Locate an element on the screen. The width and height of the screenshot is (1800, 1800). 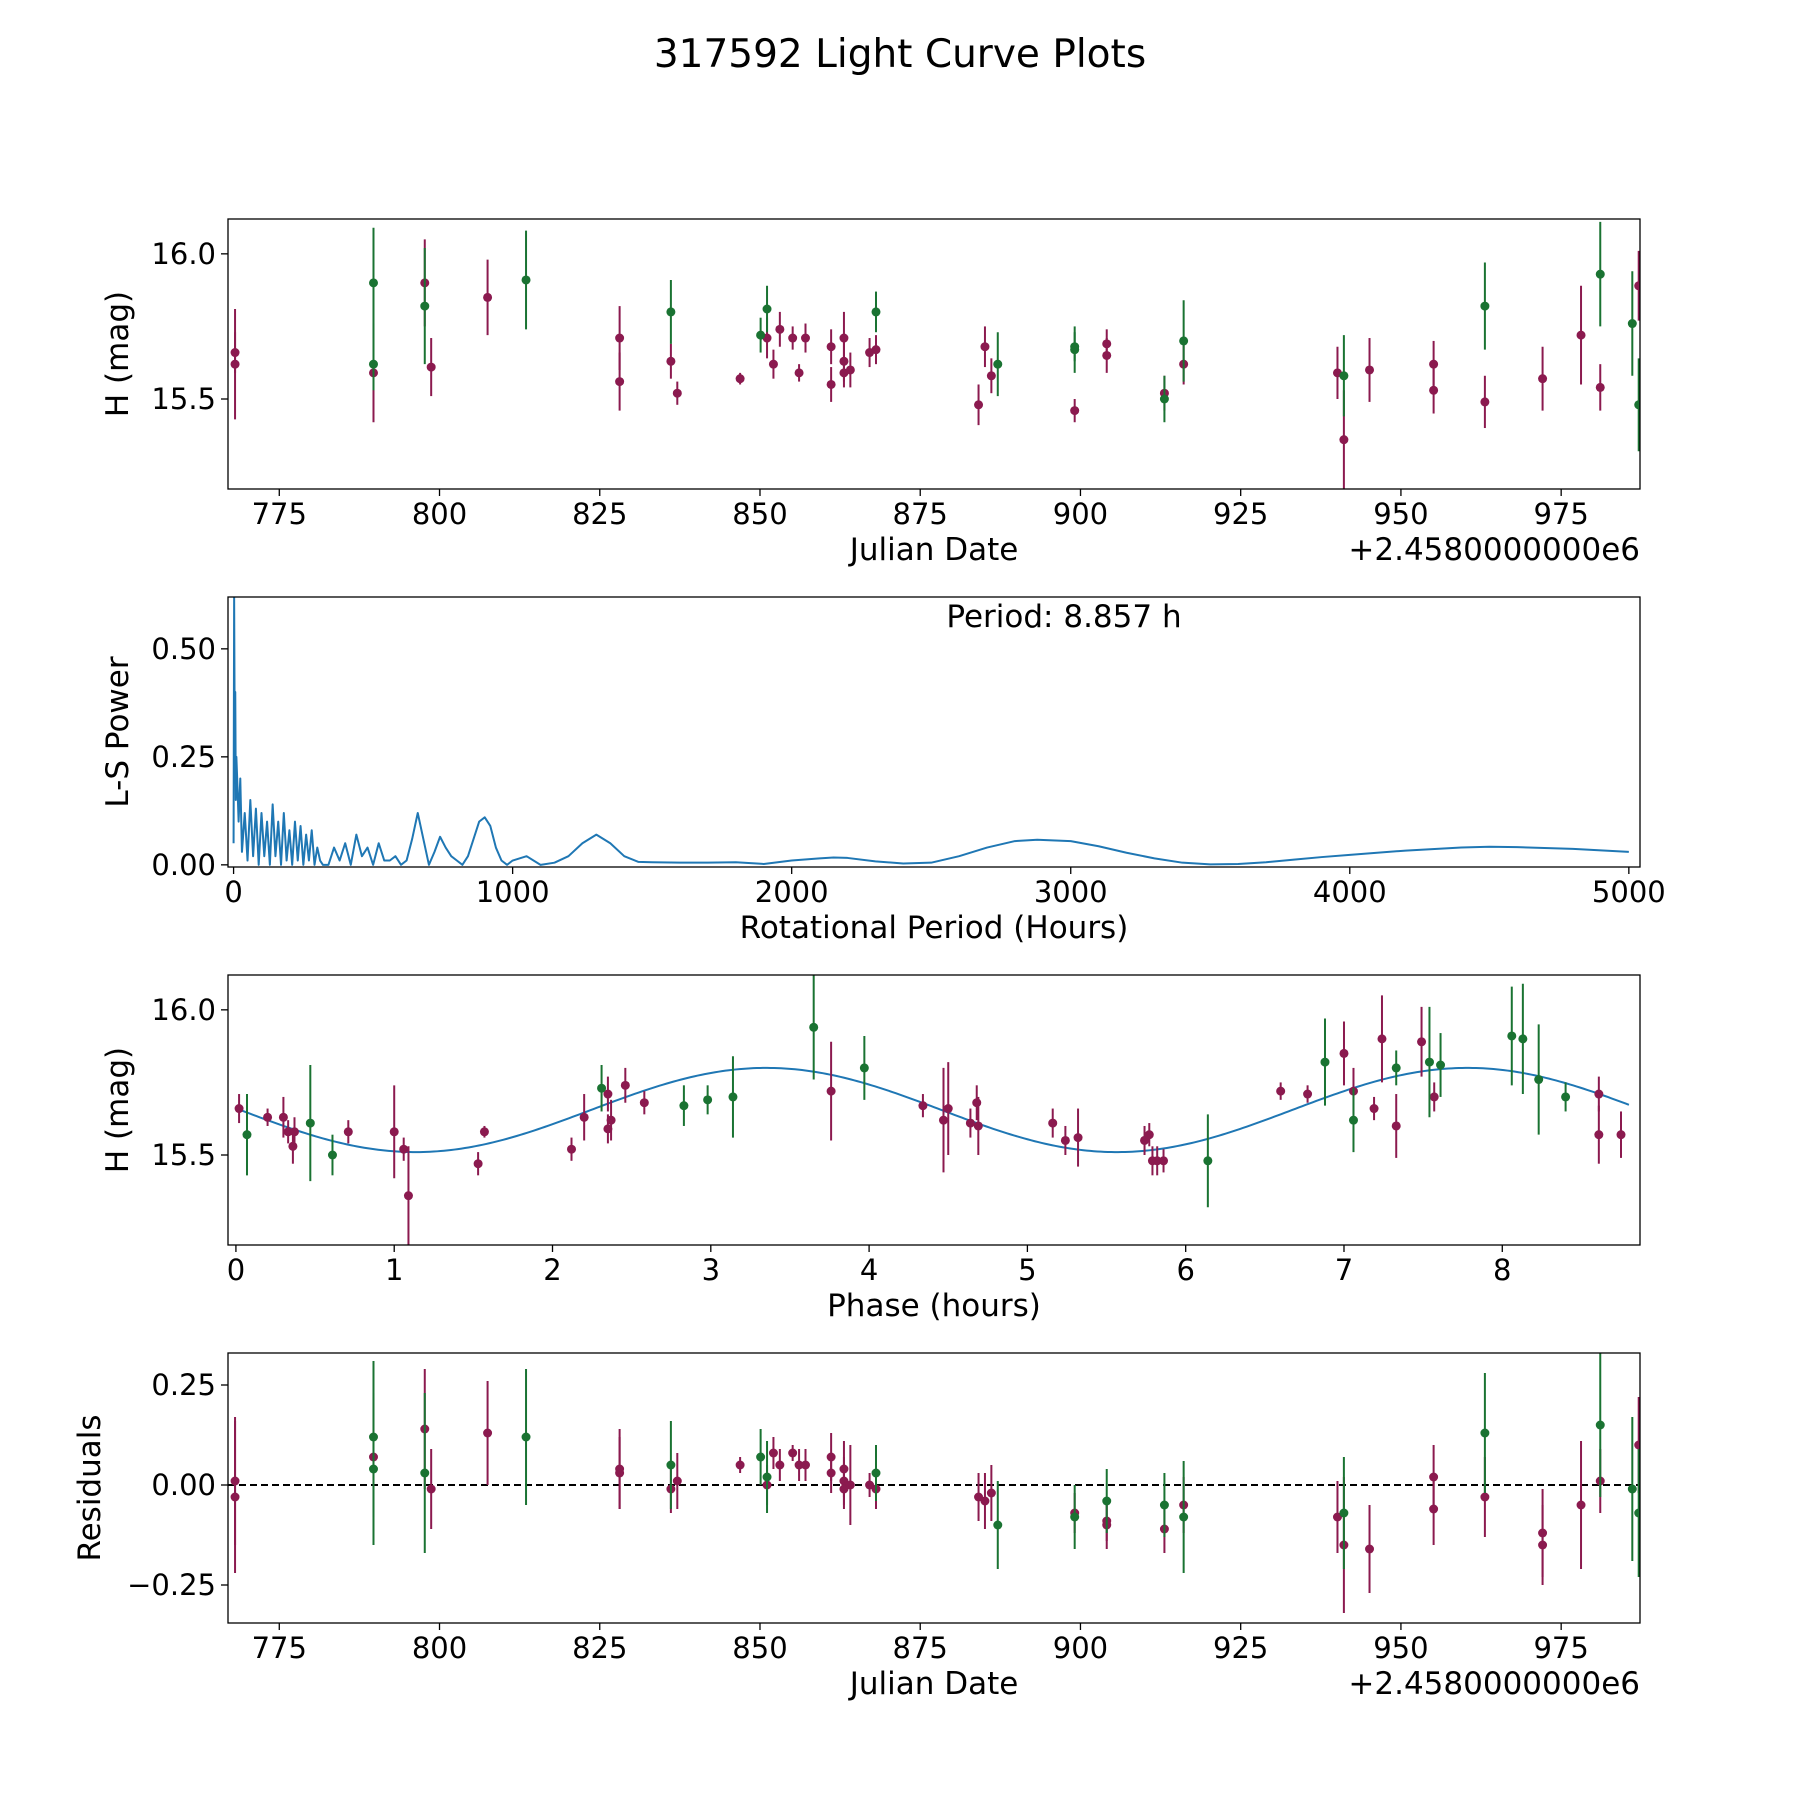
x-tick-label: 5000 is located at coordinates (1629, 892).